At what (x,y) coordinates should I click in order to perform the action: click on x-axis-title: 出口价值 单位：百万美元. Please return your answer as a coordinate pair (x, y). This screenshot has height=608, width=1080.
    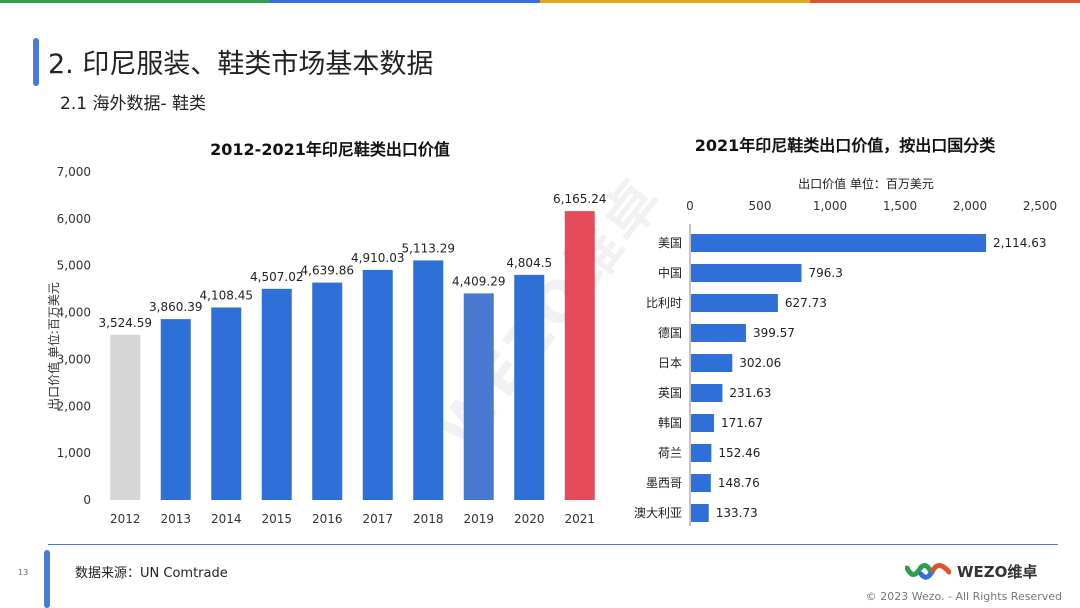
    Looking at the image, I should click on (866, 183).